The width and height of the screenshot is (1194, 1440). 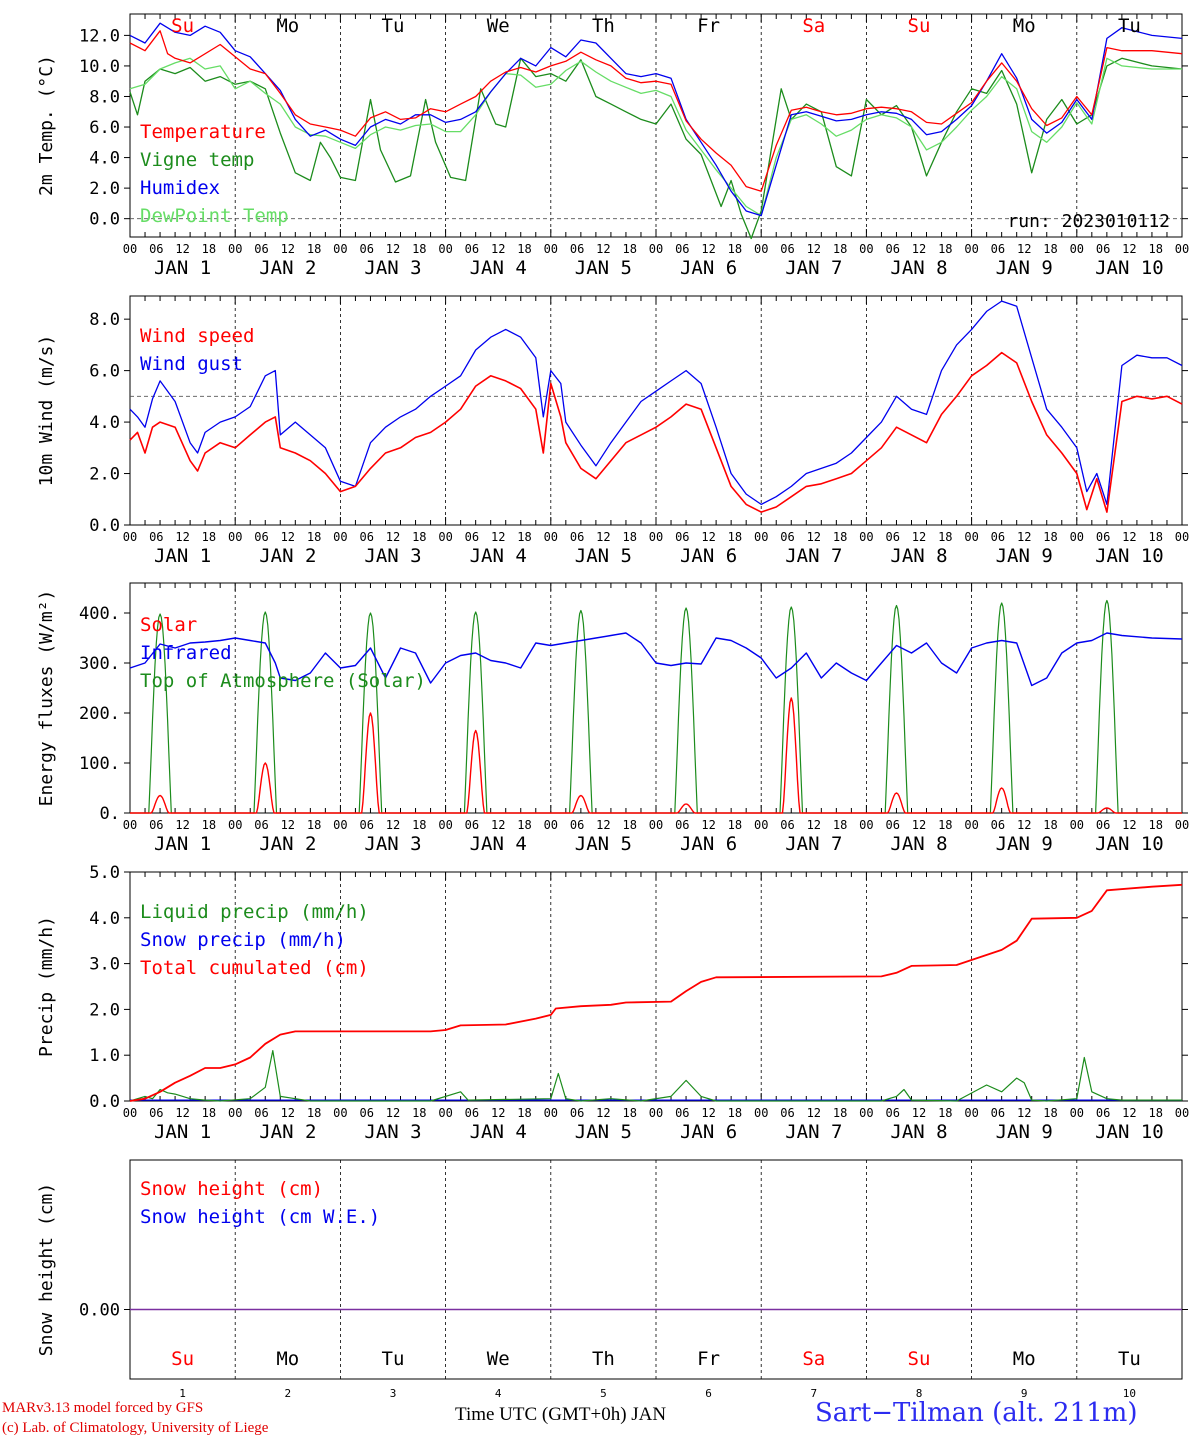 What do you see at coordinates (813, 1393) in the screenshot?
I see `day-number-label: 7` at bounding box center [813, 1393].